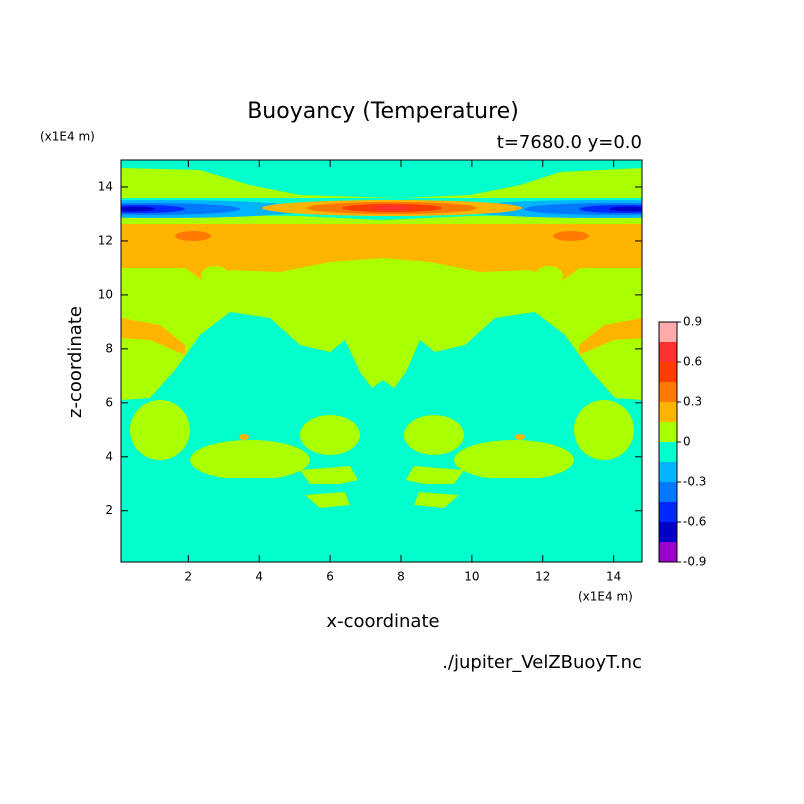 The image size is (804, 804). Describe the element at coordinates (694, 562) in the screenshot. I see `colorbar-tick-label: -0.9` at that location.